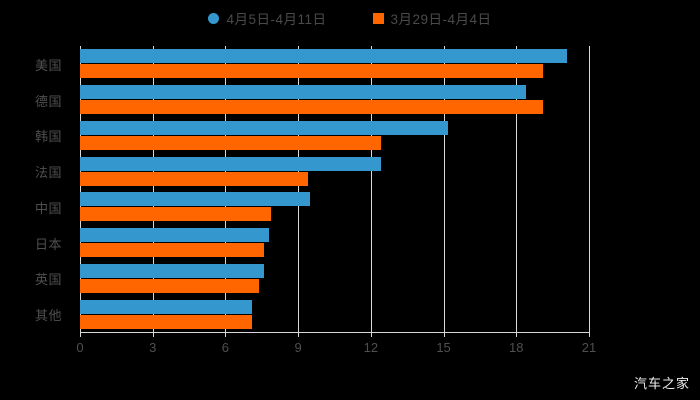 The image size is (700, 400). I want to click on x-axis-label-0: 0, so click(80, 347).